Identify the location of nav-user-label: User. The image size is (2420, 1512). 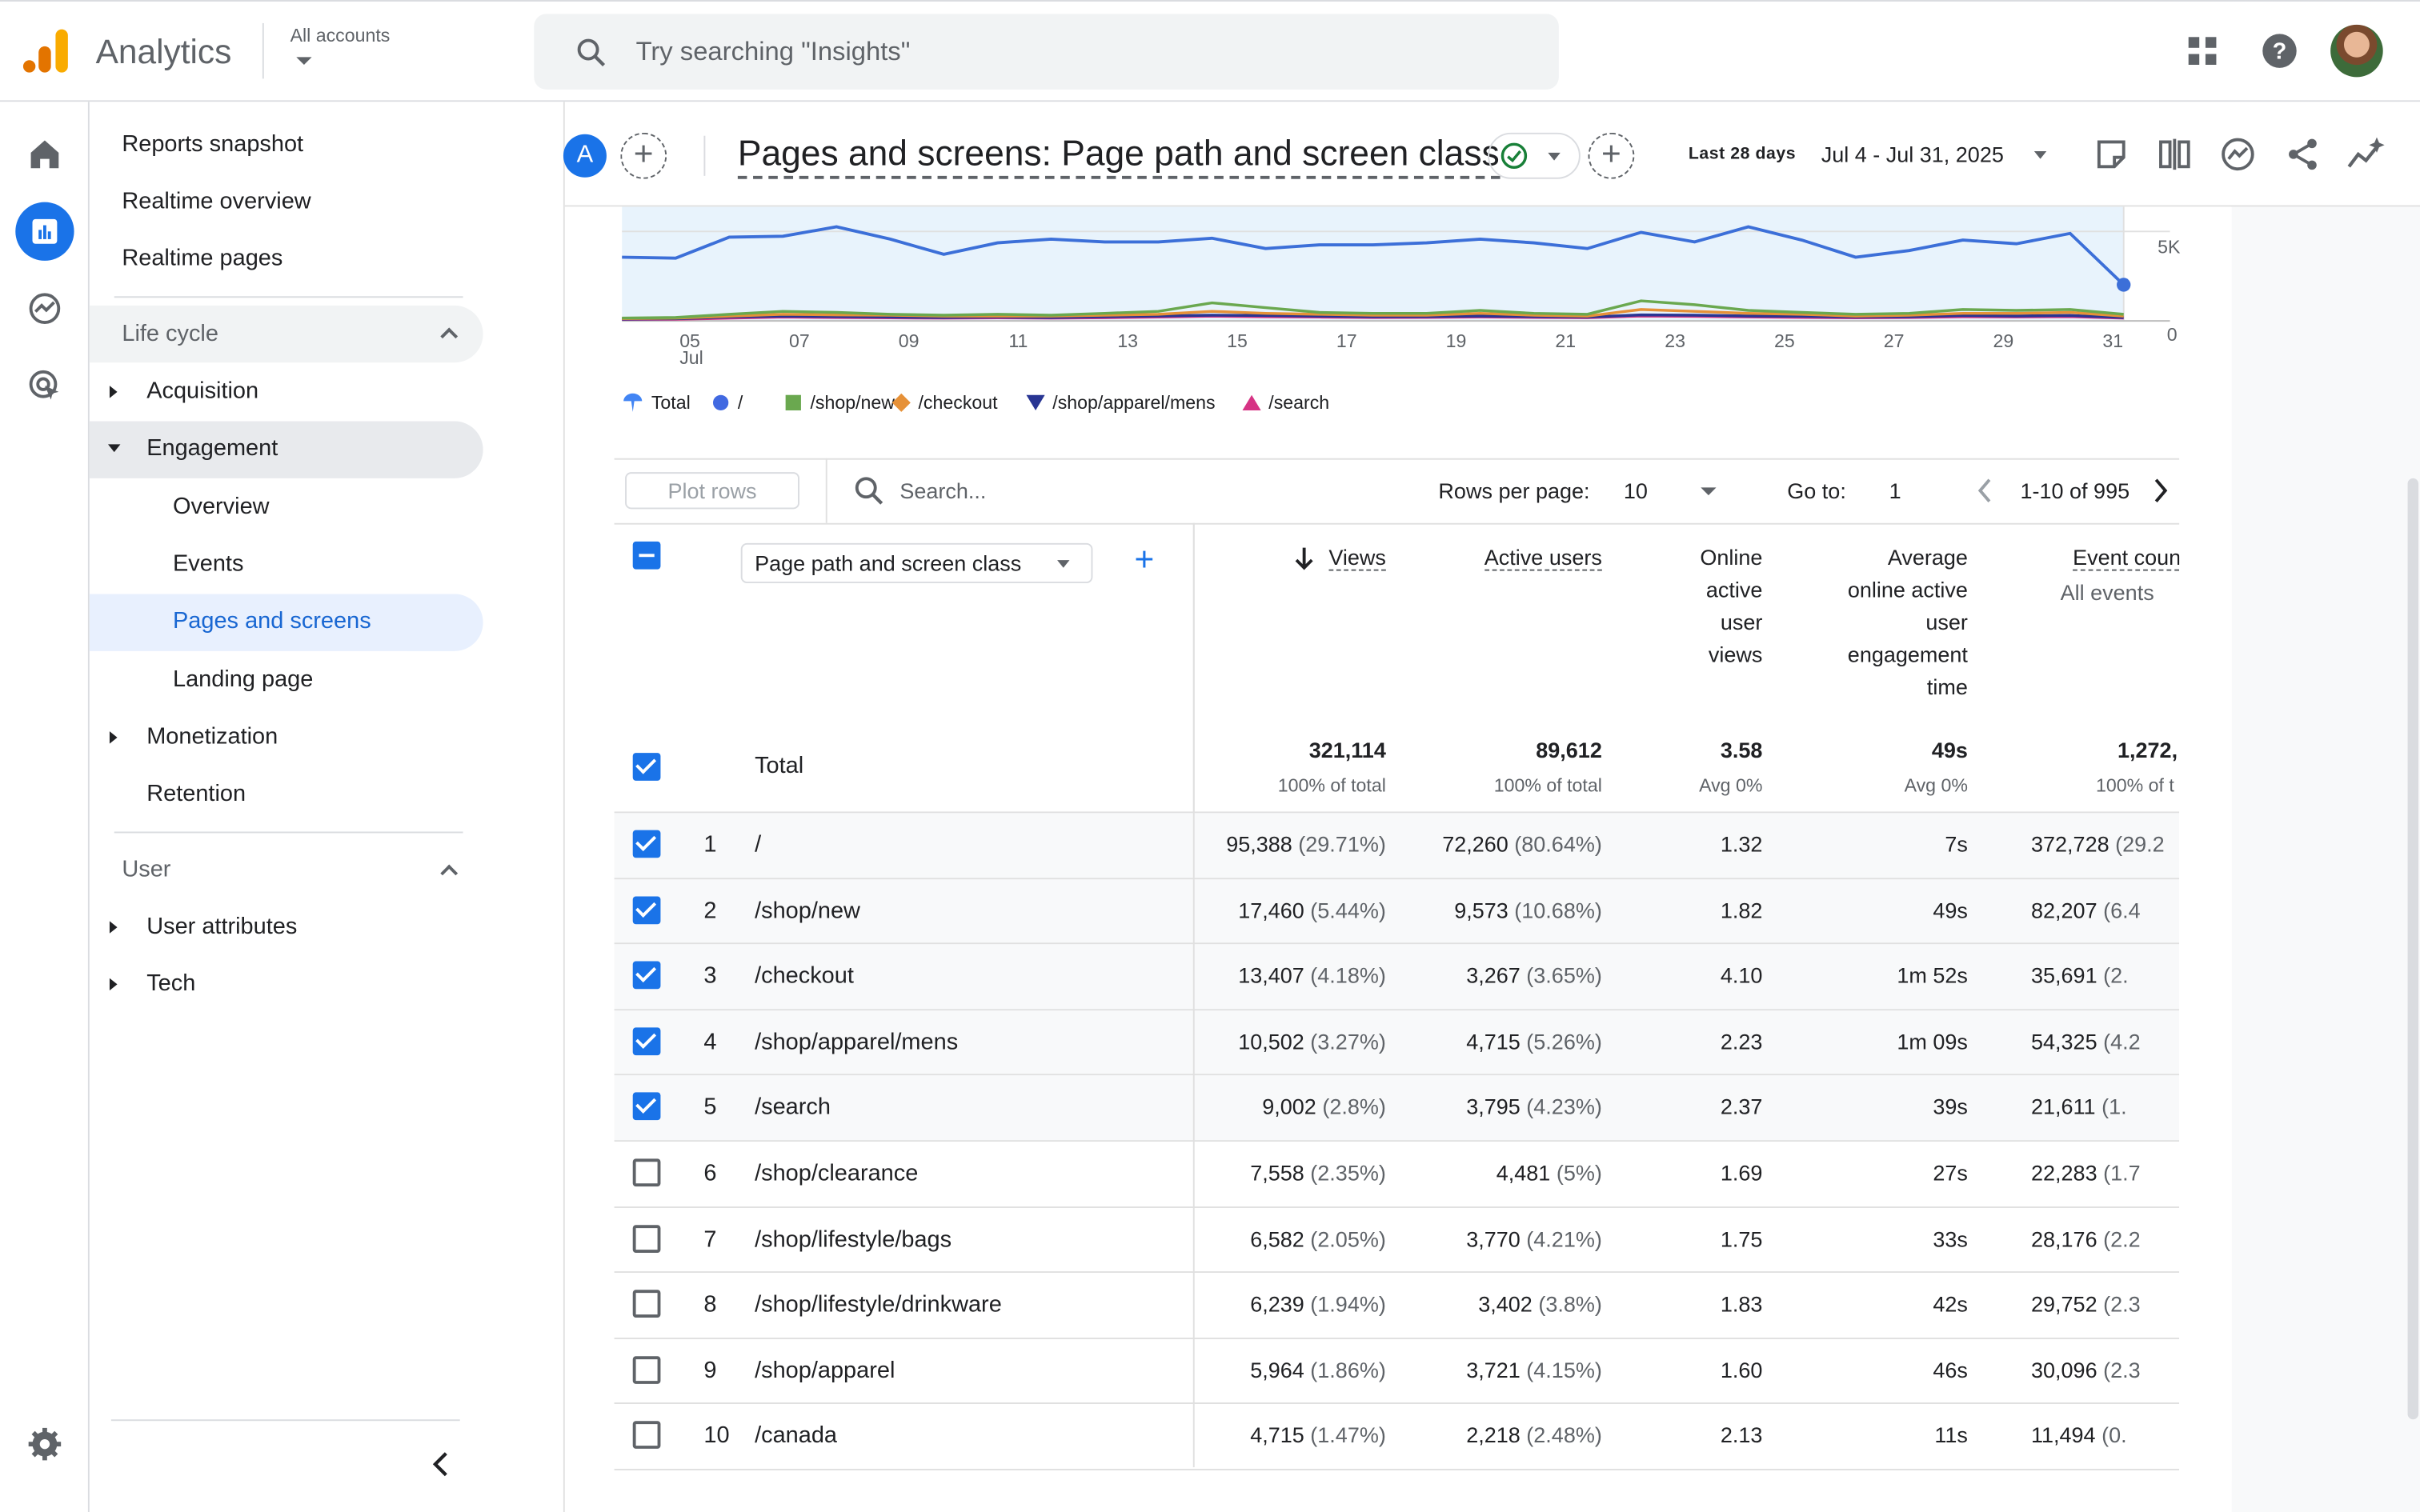
(146, 869).